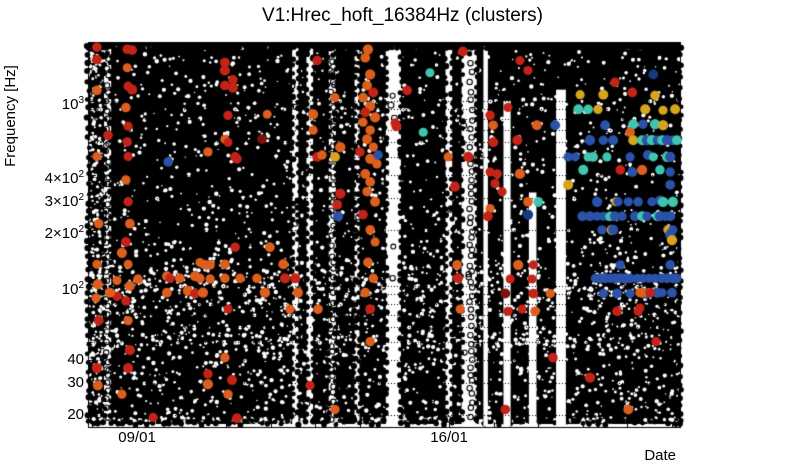  I want to click on y-tick-label: 30, so click(75, 382).